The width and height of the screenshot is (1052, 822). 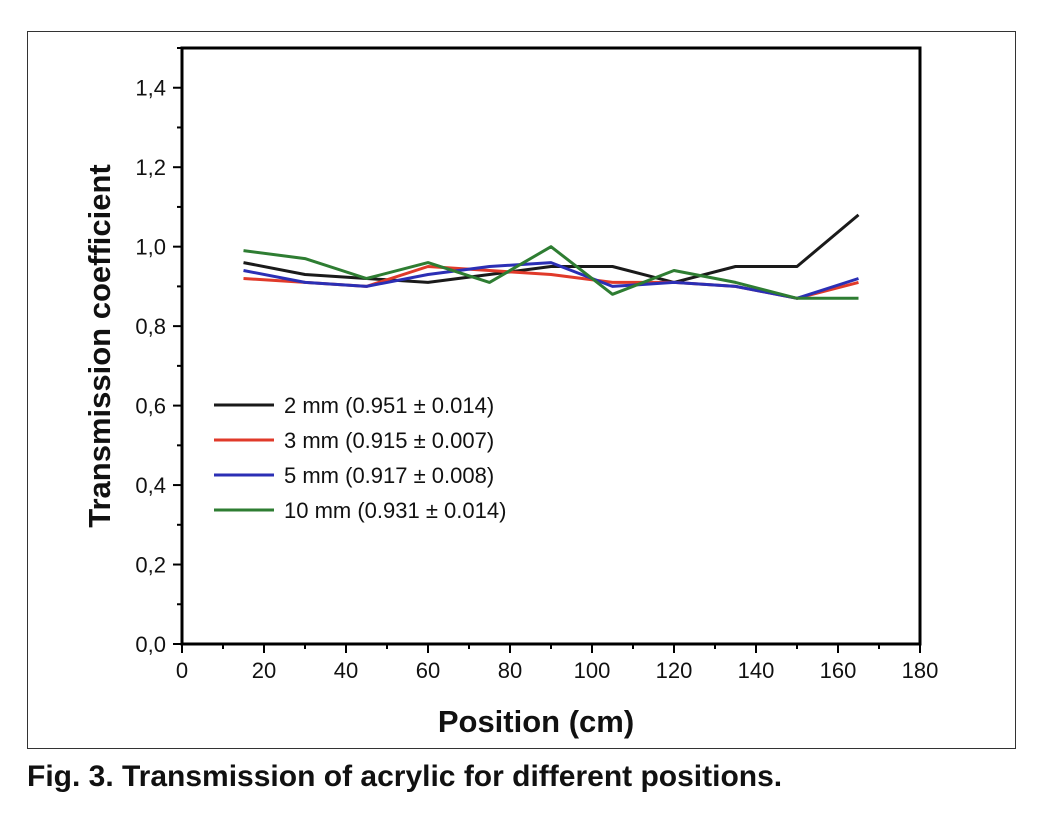 I want to click on y-tick-label: 0,6, so click(x=150, y=406).